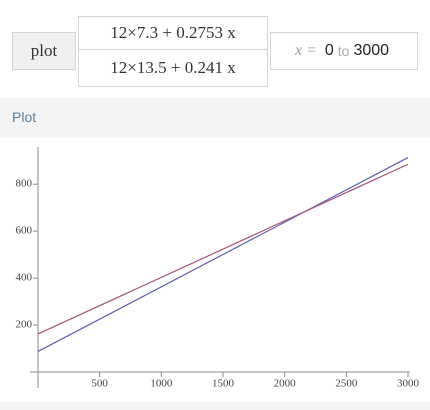  What do you see at coordinates (161, 384) in the screenshot?
I see `x-tick-label: 1000` at bounding box center [161, 384].